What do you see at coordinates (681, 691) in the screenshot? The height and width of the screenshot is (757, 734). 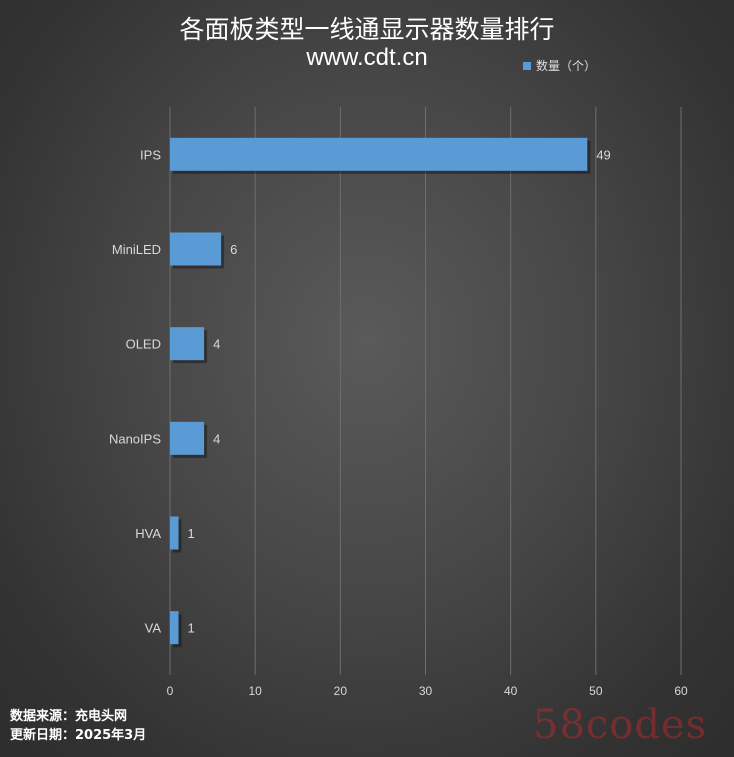 I see `x-tick-label: 60` at bounding box center [681, 691].